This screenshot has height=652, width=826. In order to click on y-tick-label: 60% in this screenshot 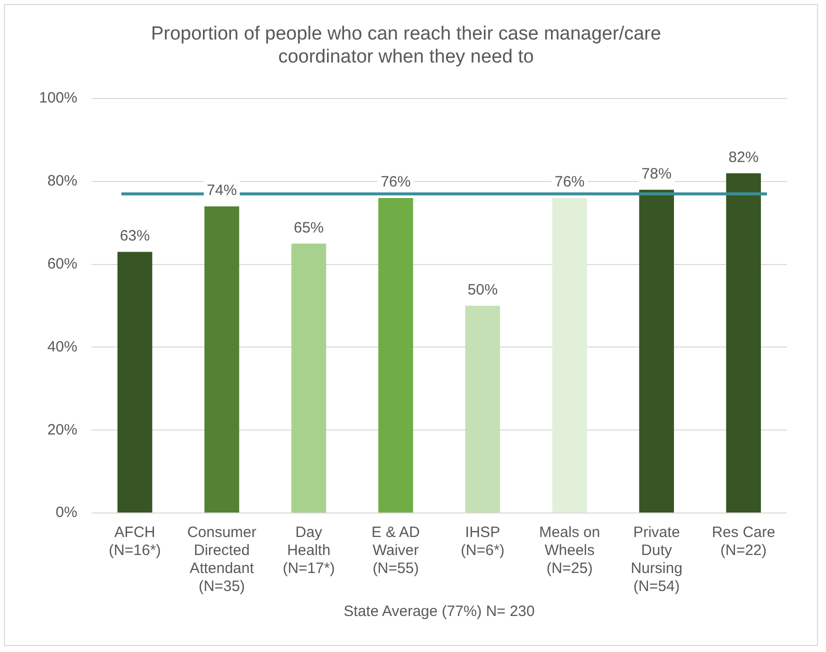, I will do `click(62, 264)`.